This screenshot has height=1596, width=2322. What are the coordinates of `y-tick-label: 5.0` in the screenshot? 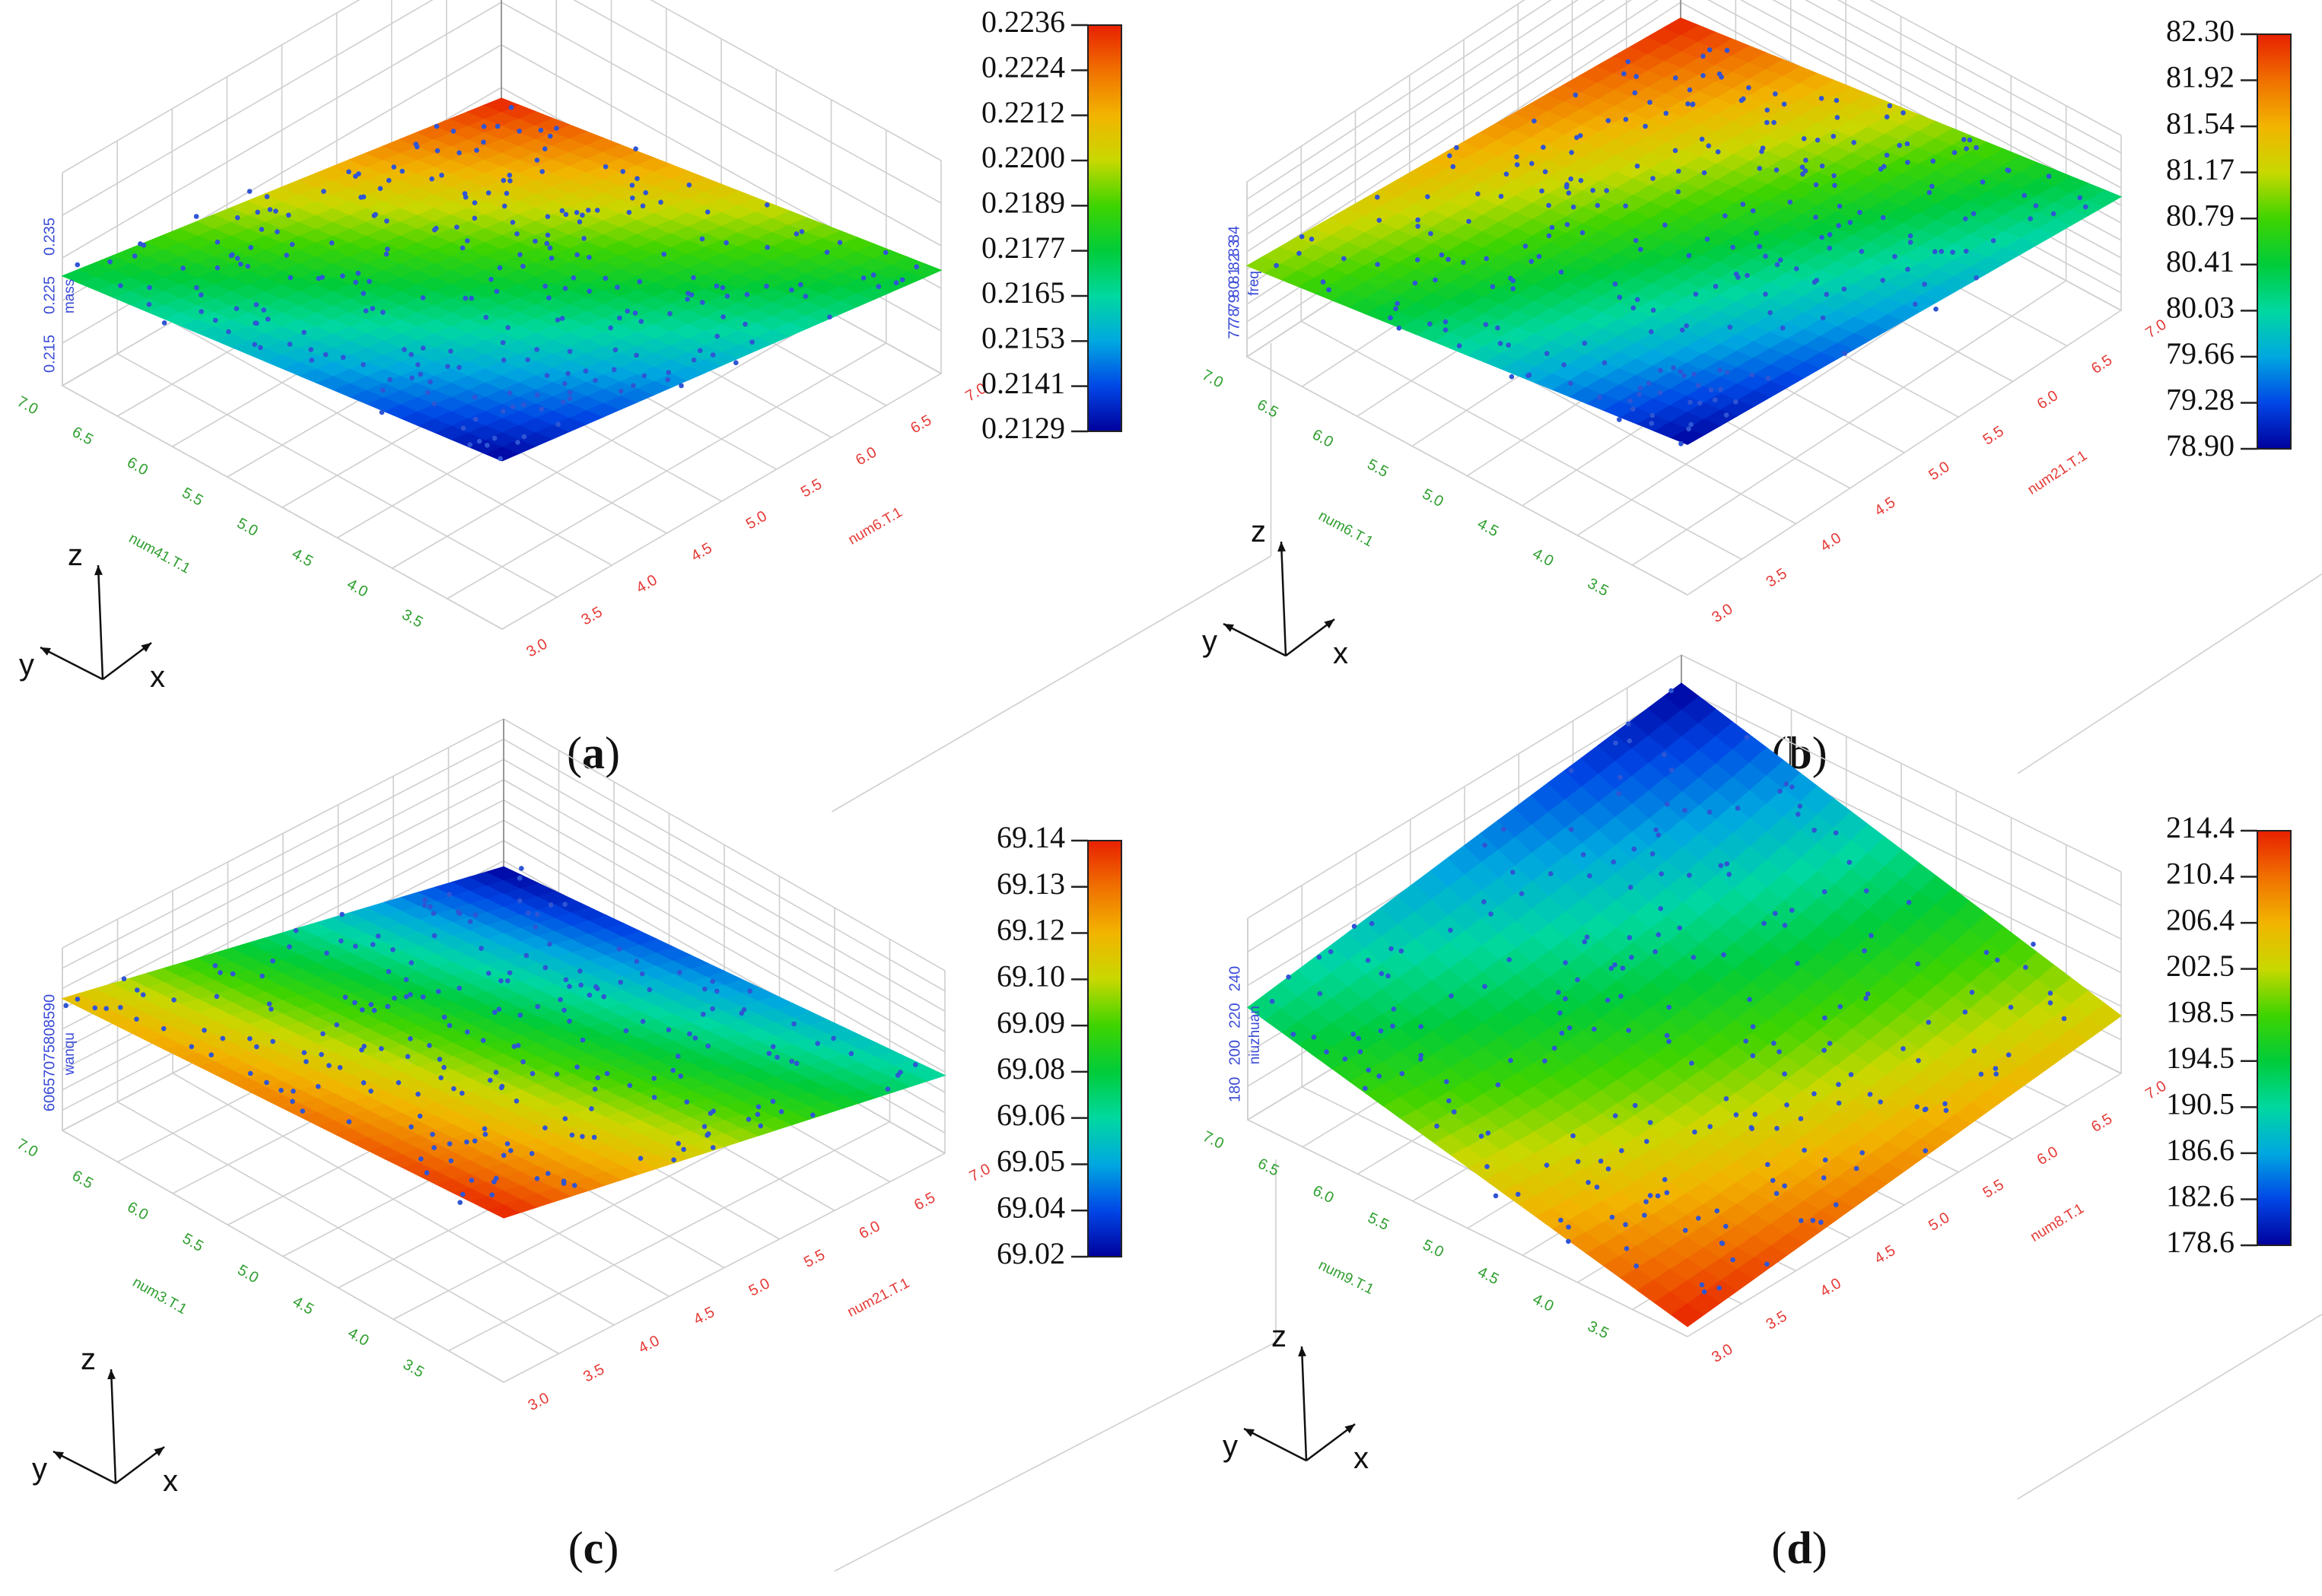 It's located at (248, 527).